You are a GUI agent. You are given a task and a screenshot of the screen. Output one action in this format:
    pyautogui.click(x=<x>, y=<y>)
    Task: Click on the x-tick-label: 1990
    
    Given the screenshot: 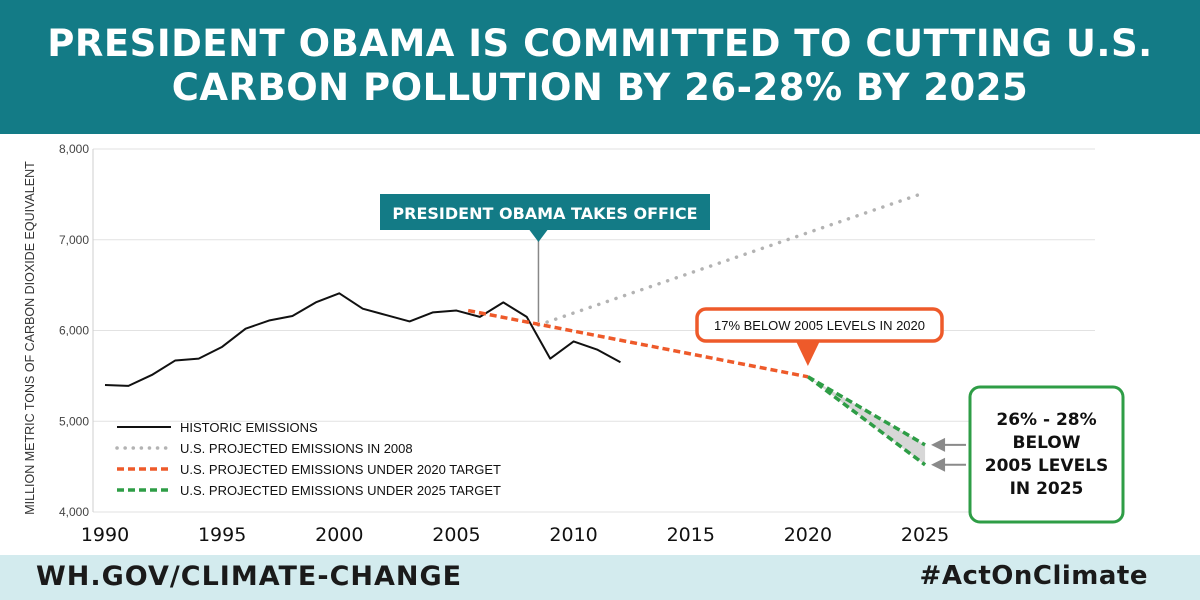 What is the action you would take?
    pyautogui.click(x=105, y=535)
    